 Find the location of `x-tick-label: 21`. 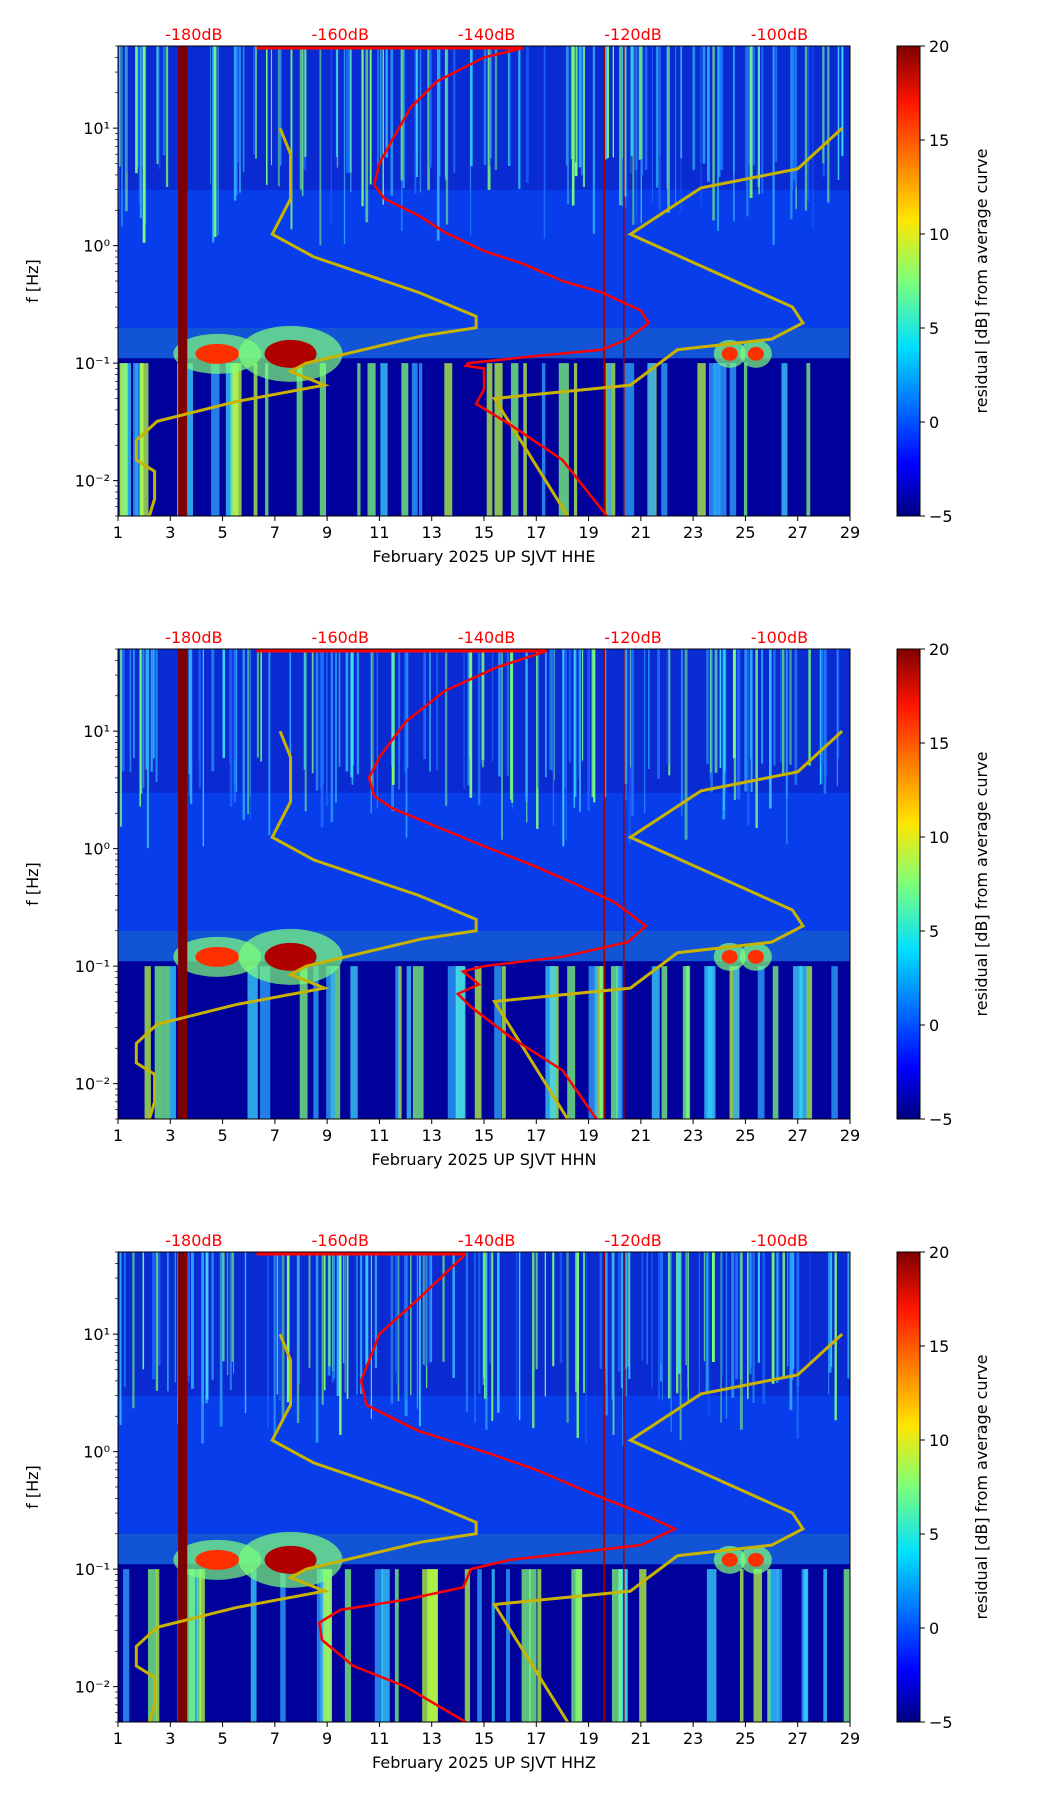

x-tick-label: 21 is located at coordinates (641, 1135).